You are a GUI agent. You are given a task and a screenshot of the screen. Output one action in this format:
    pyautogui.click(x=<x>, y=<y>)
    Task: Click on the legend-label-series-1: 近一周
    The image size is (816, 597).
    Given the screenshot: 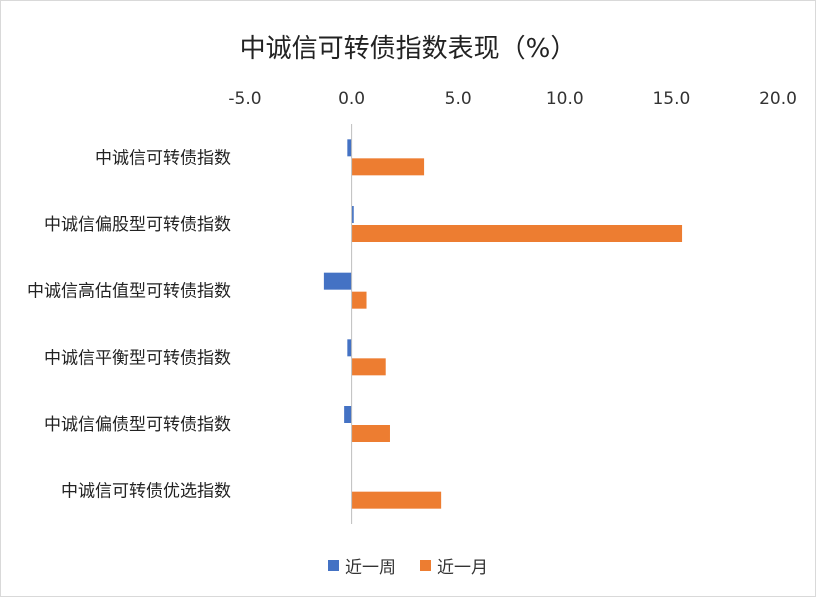 What is the action you would take?
    pyautogui.click(x=370, y=568)
    